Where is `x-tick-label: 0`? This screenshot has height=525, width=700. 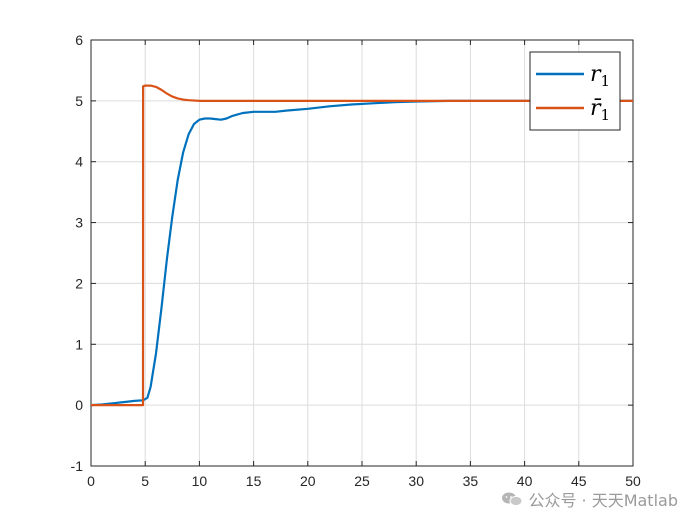
x-tick-label: 0 is located at coordinates (91, 481).